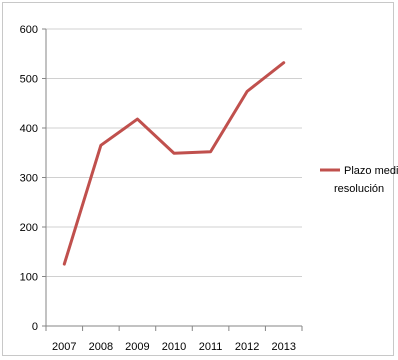  I want to click on legend-label: Plazo medio resolución, so click(366, 180).